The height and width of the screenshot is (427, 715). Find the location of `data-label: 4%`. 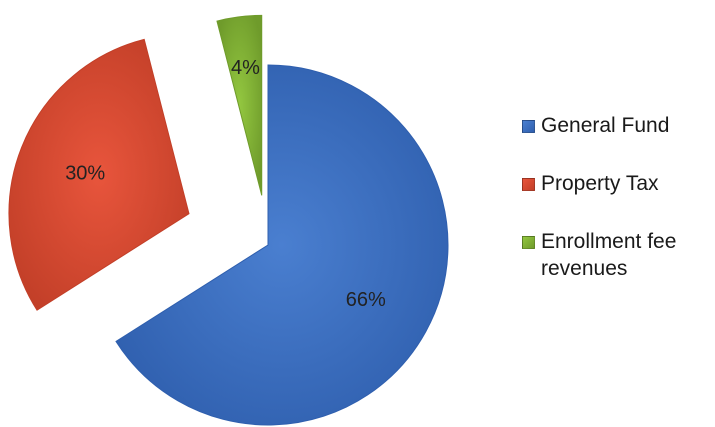

data-label: 4% is located at coordinates (245, 68).